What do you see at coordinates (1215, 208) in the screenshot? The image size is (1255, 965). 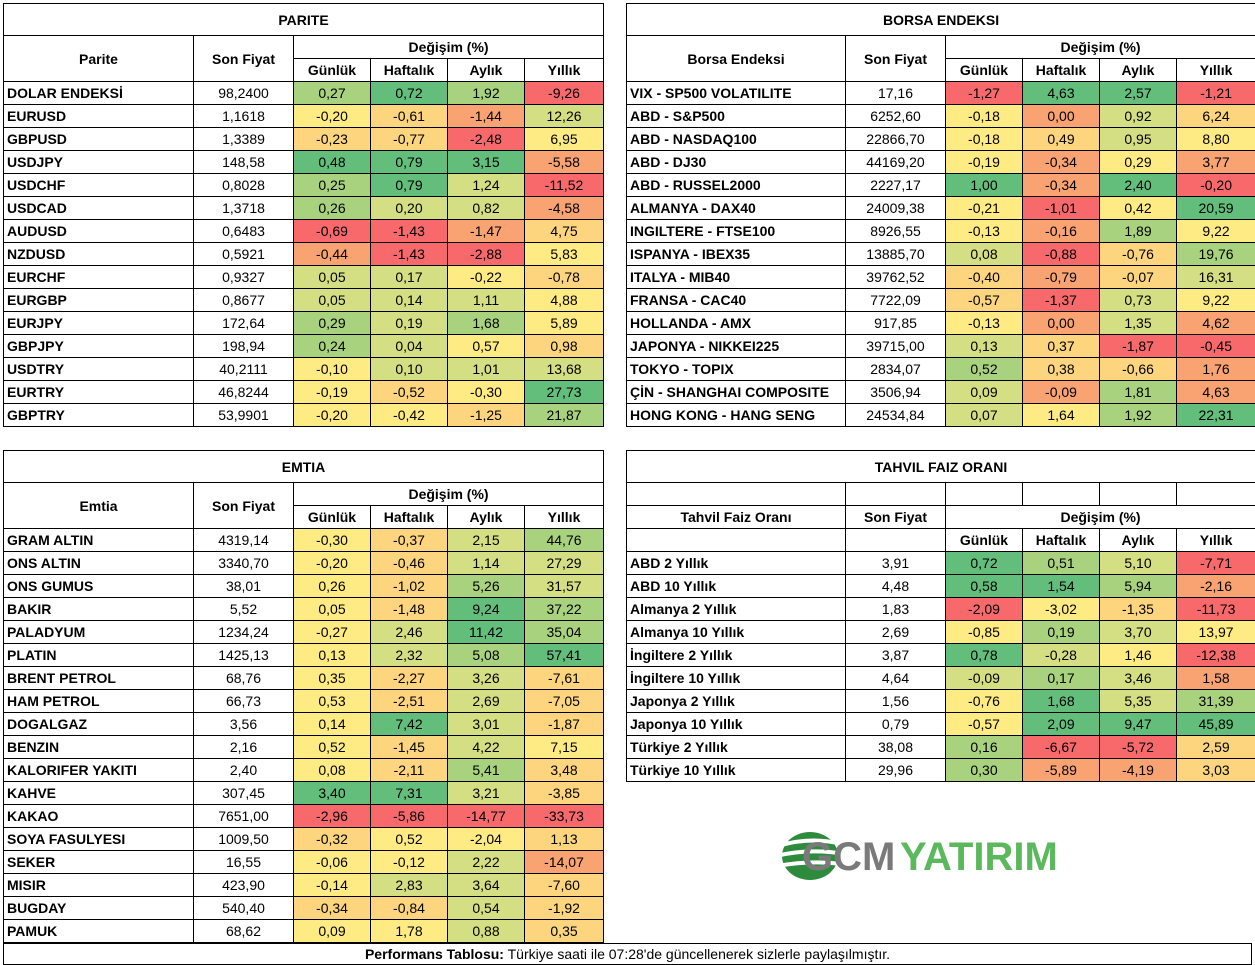 I see `borsa-row-change: 20,59` at bounding box center [1215, 208].